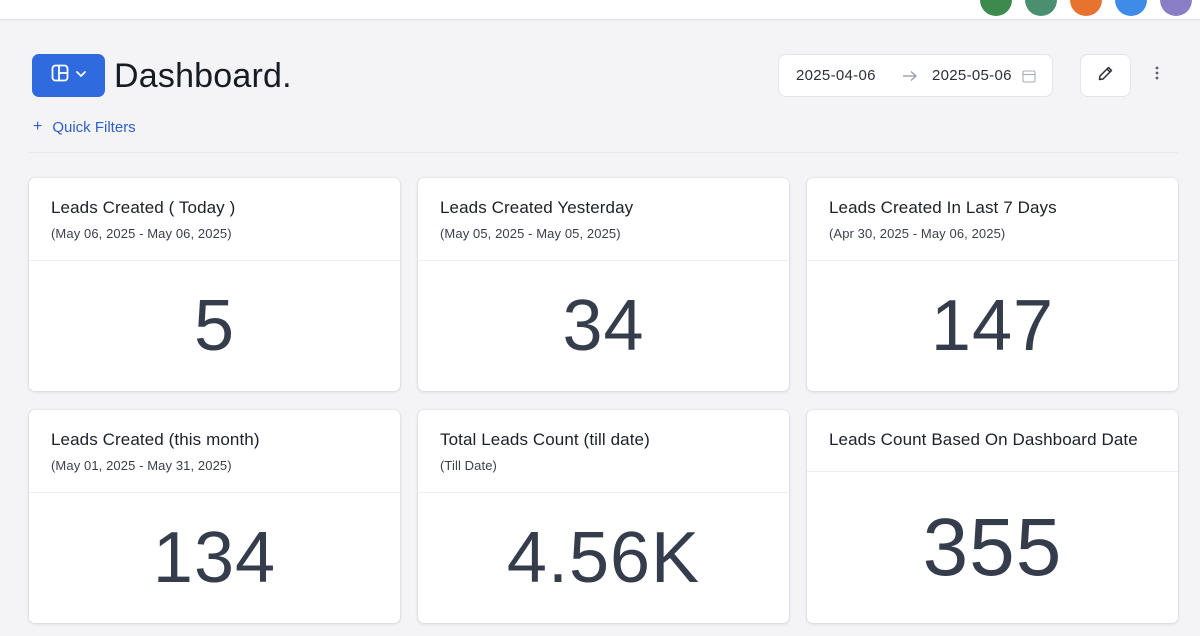  Describe the element at coordinates (203, 76) in the screenshot. I see `page-title: Dashboard.` at that location.